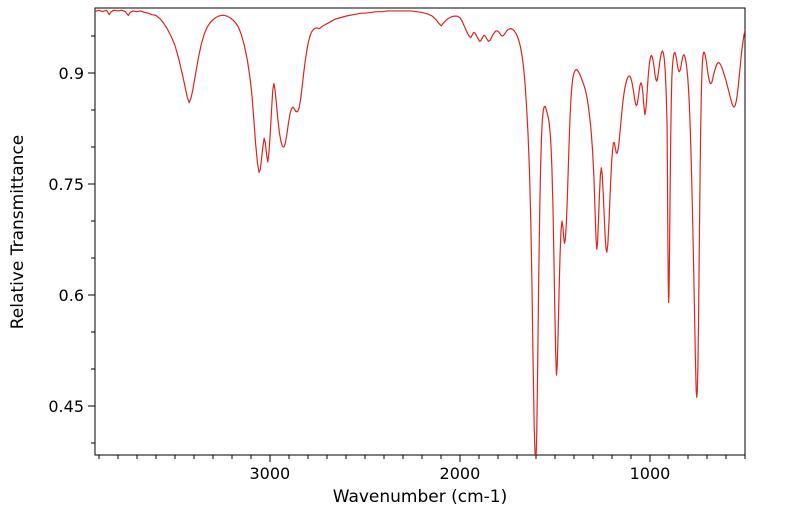 Image resolution: width=799 pixels, height=516 pixels. Describe the element at coordinates (460, 473) in the screenshot. I see `x-tick-label: 2000` at that location.